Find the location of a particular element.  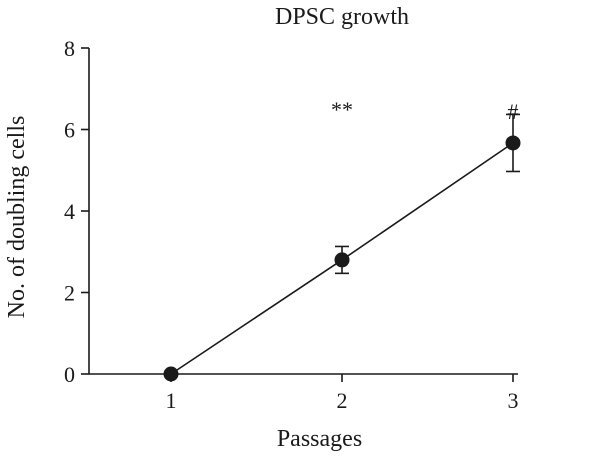

y-tick-label: 8 is located at coordinates (69, 48).